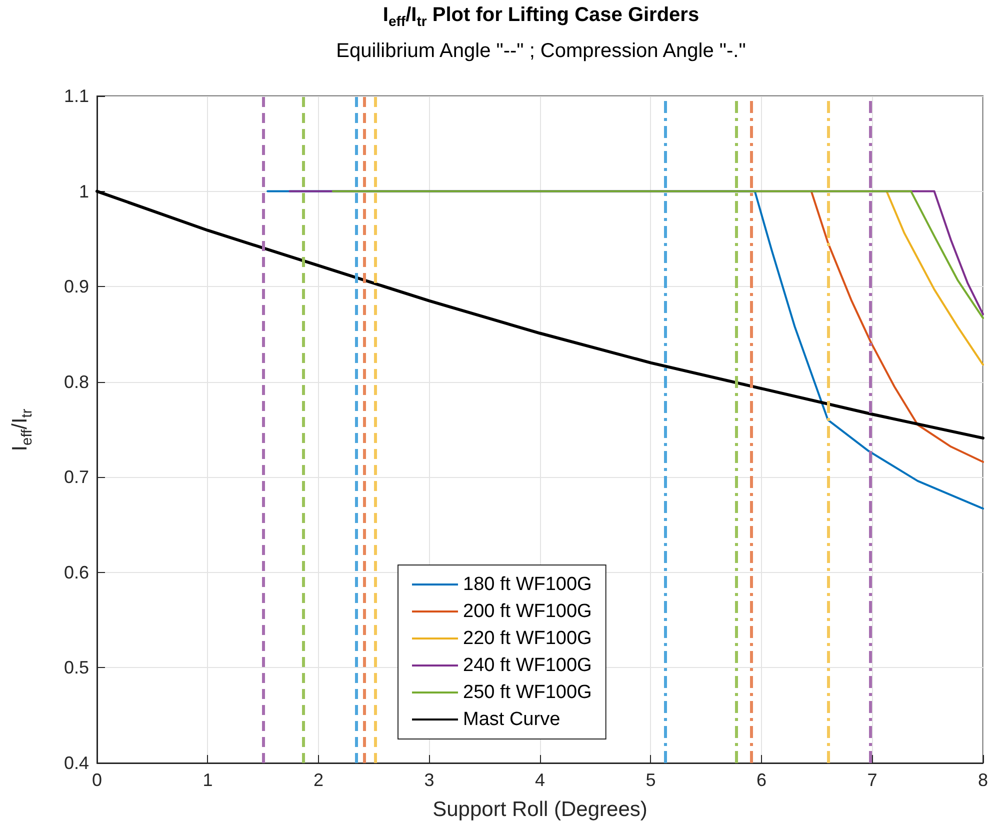  Describe the element at coordinates (527, 638) in the screenshot. I see `legend-label: 220 ft WF100G` at that location.